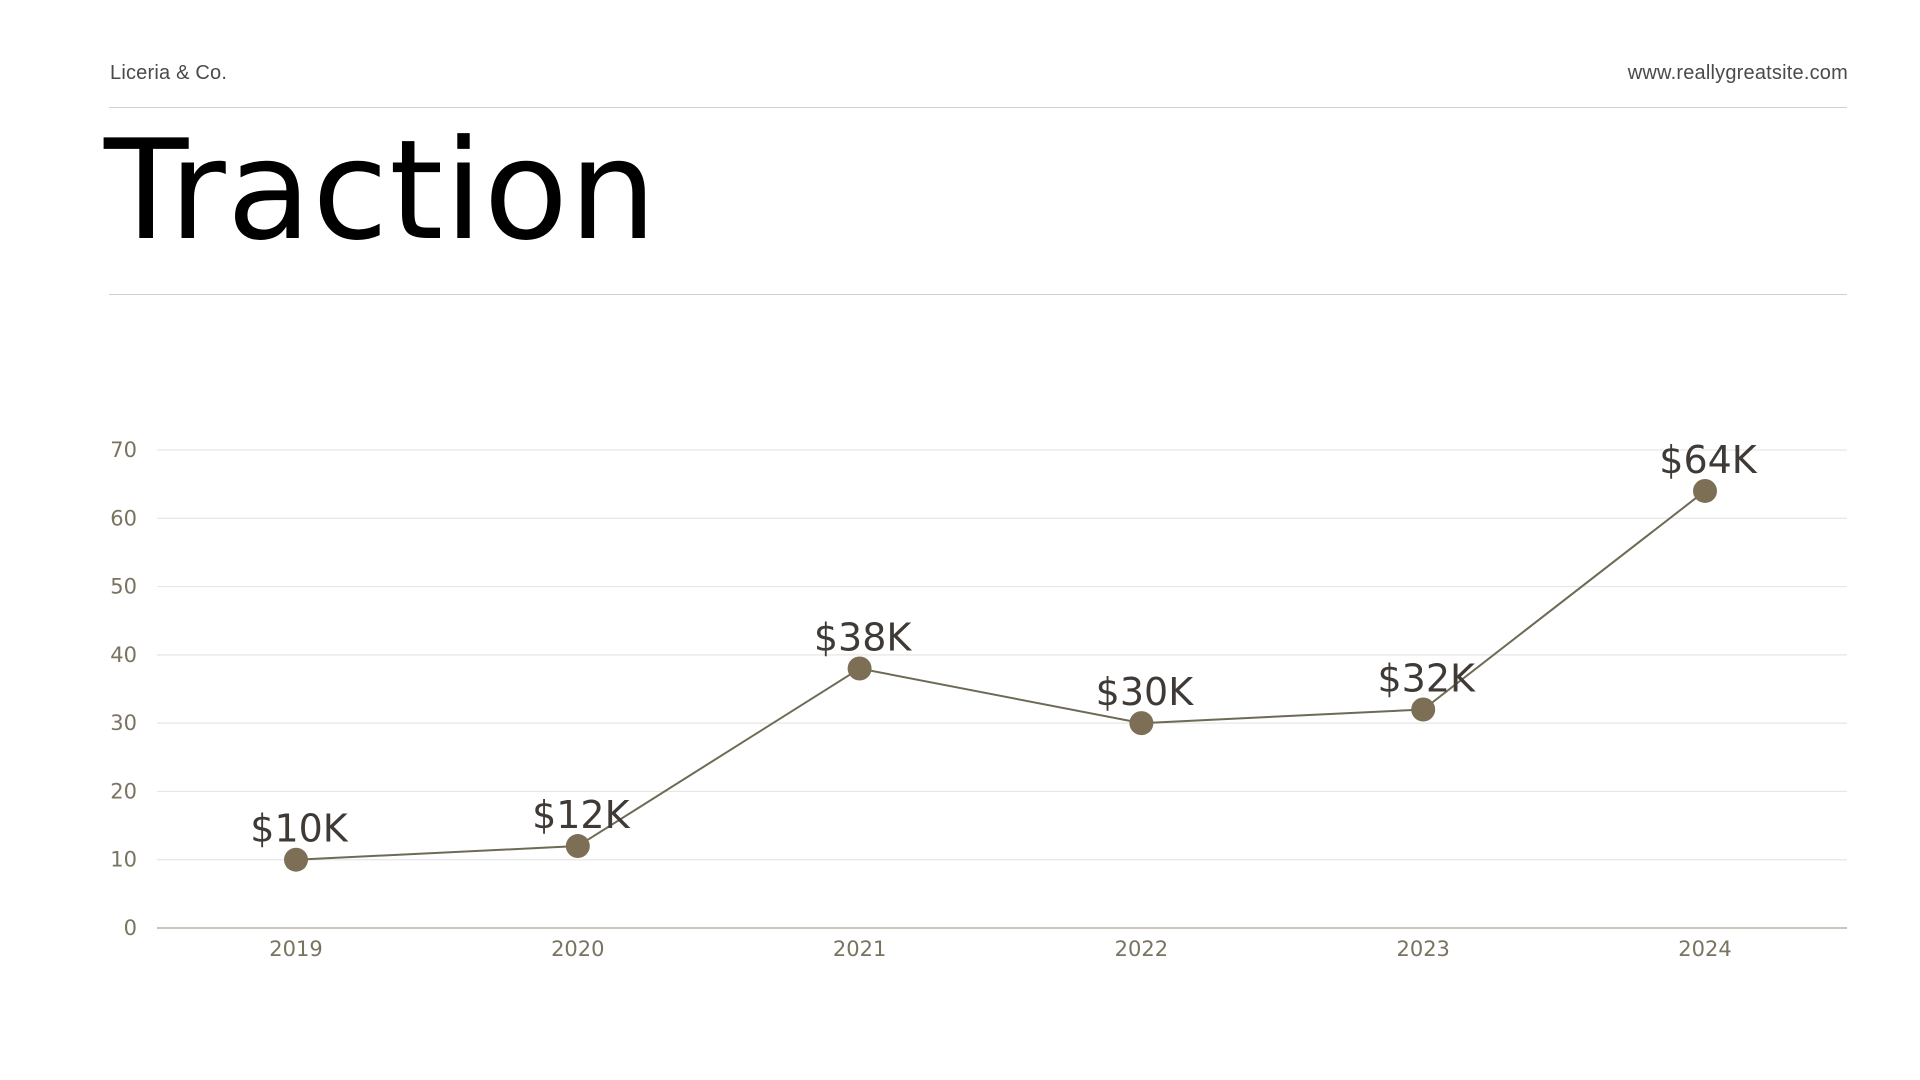 The image size is (1920, 1080). I want to click on x-tick-label: 2020, so click(577, 949).